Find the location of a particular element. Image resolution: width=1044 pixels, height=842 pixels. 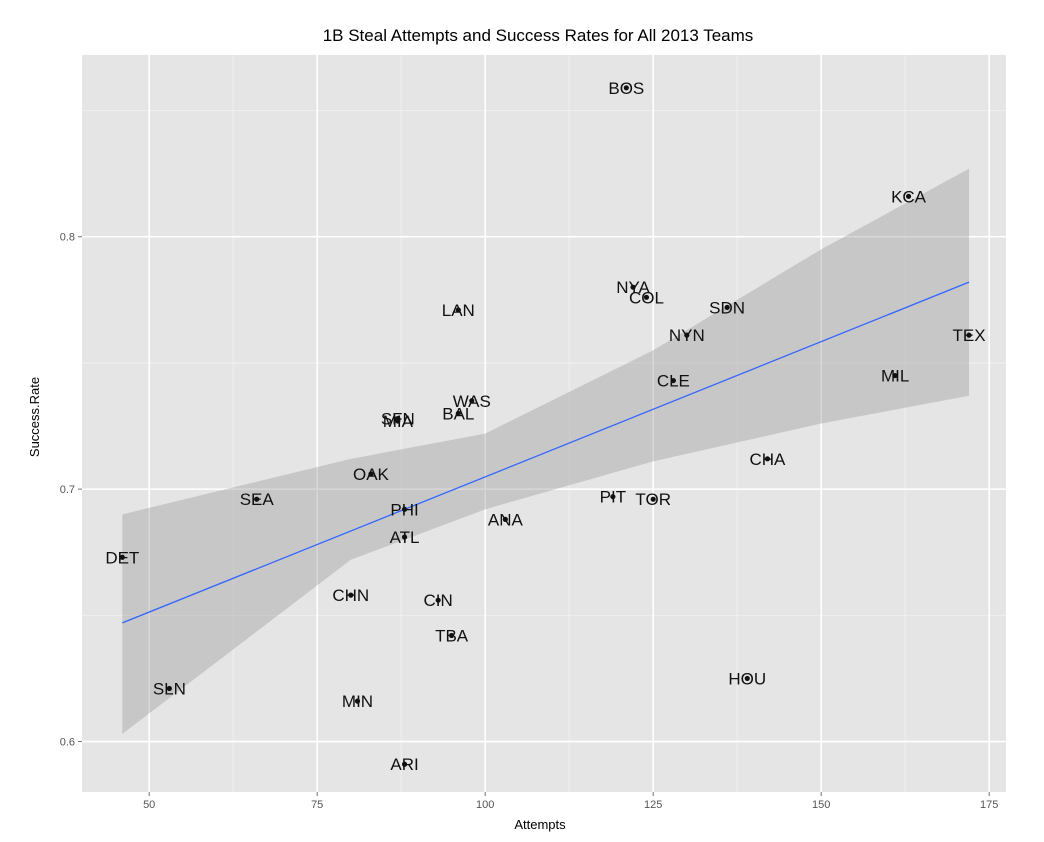

y-axis-title: Success.Rate is located at coordinates (34, 417).